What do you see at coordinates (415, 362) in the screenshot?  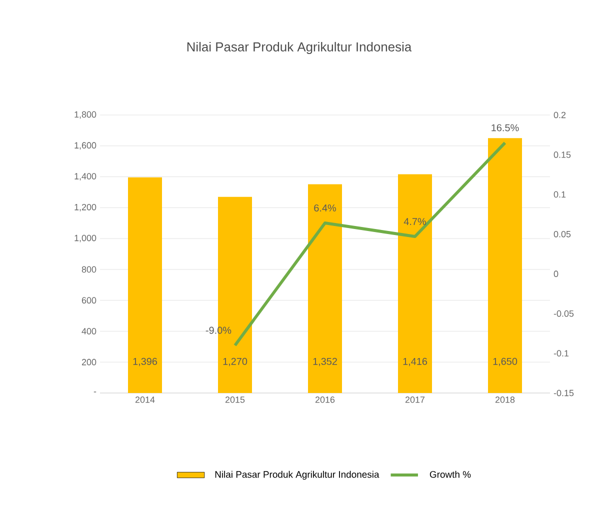 I see `data-label: 1,416` at bounding box center [415, 362].